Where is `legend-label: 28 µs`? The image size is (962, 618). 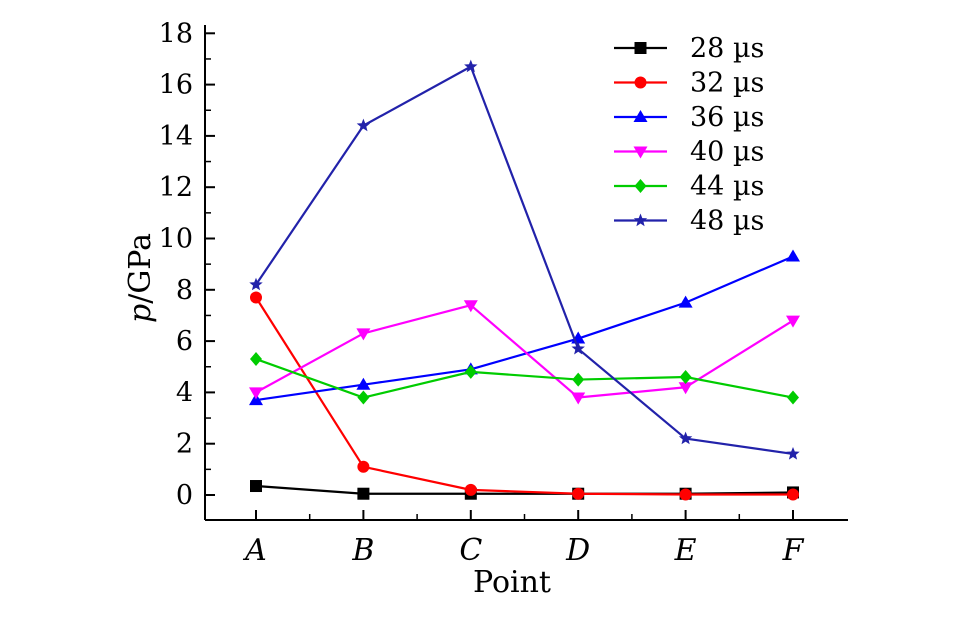 legend-label: 28 µs is located at coordinates (727, 48).